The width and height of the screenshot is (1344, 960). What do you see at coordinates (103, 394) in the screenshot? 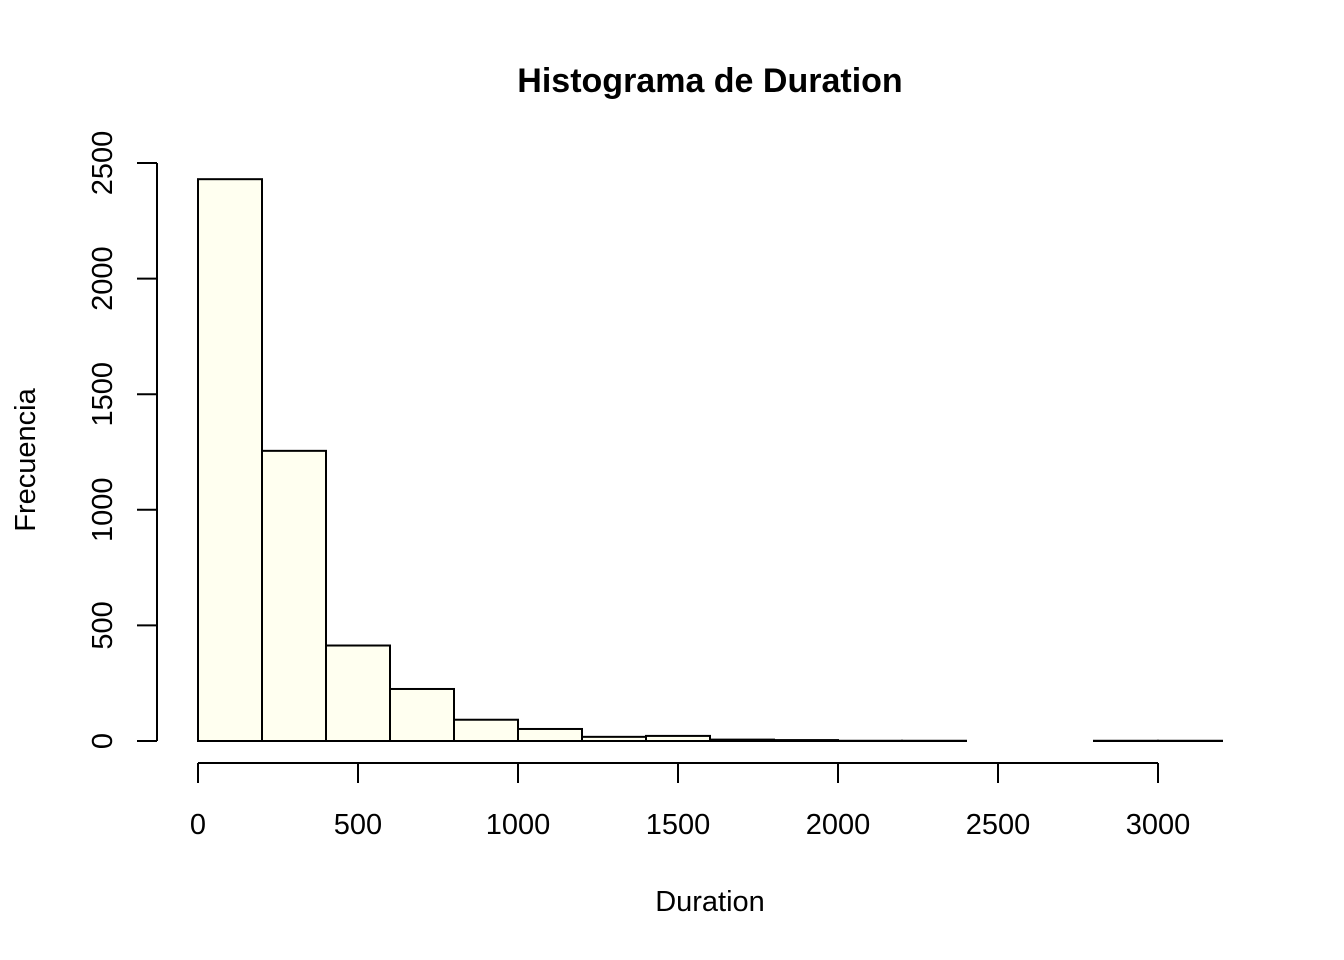
I see `y-tick-label: 1500` at bounding box center [103, 394].